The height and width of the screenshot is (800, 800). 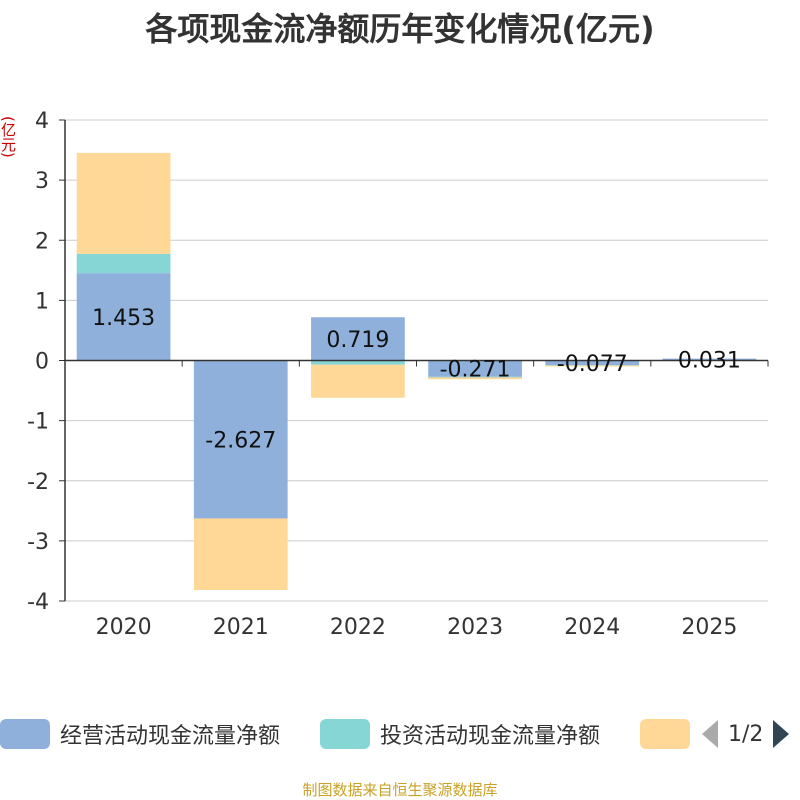 I want to click on data-label-2023: -0.271, so click(x=475, y=370).